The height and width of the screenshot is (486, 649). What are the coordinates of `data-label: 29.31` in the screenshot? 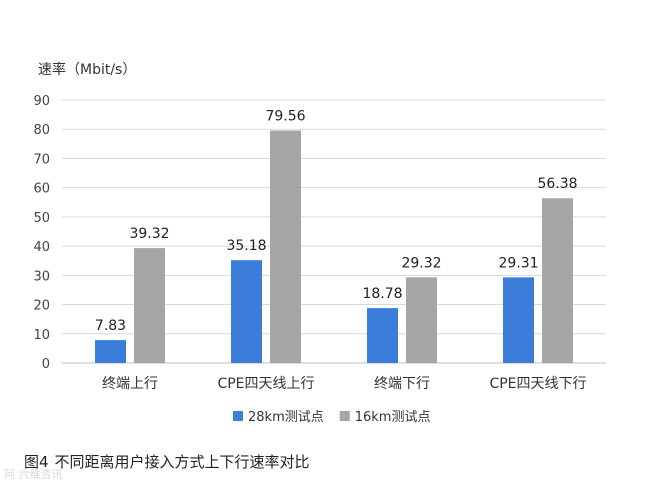 It's located at (518, 263).